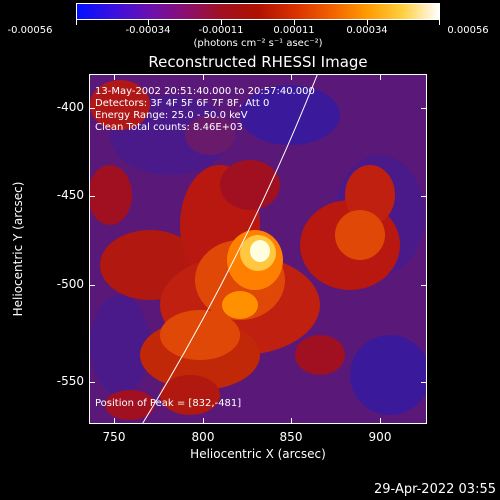 The image size is (500, 500). Describe the element at coordinates (291, 437) in the screenshot. I see `x-tick-label: 850` at that location.